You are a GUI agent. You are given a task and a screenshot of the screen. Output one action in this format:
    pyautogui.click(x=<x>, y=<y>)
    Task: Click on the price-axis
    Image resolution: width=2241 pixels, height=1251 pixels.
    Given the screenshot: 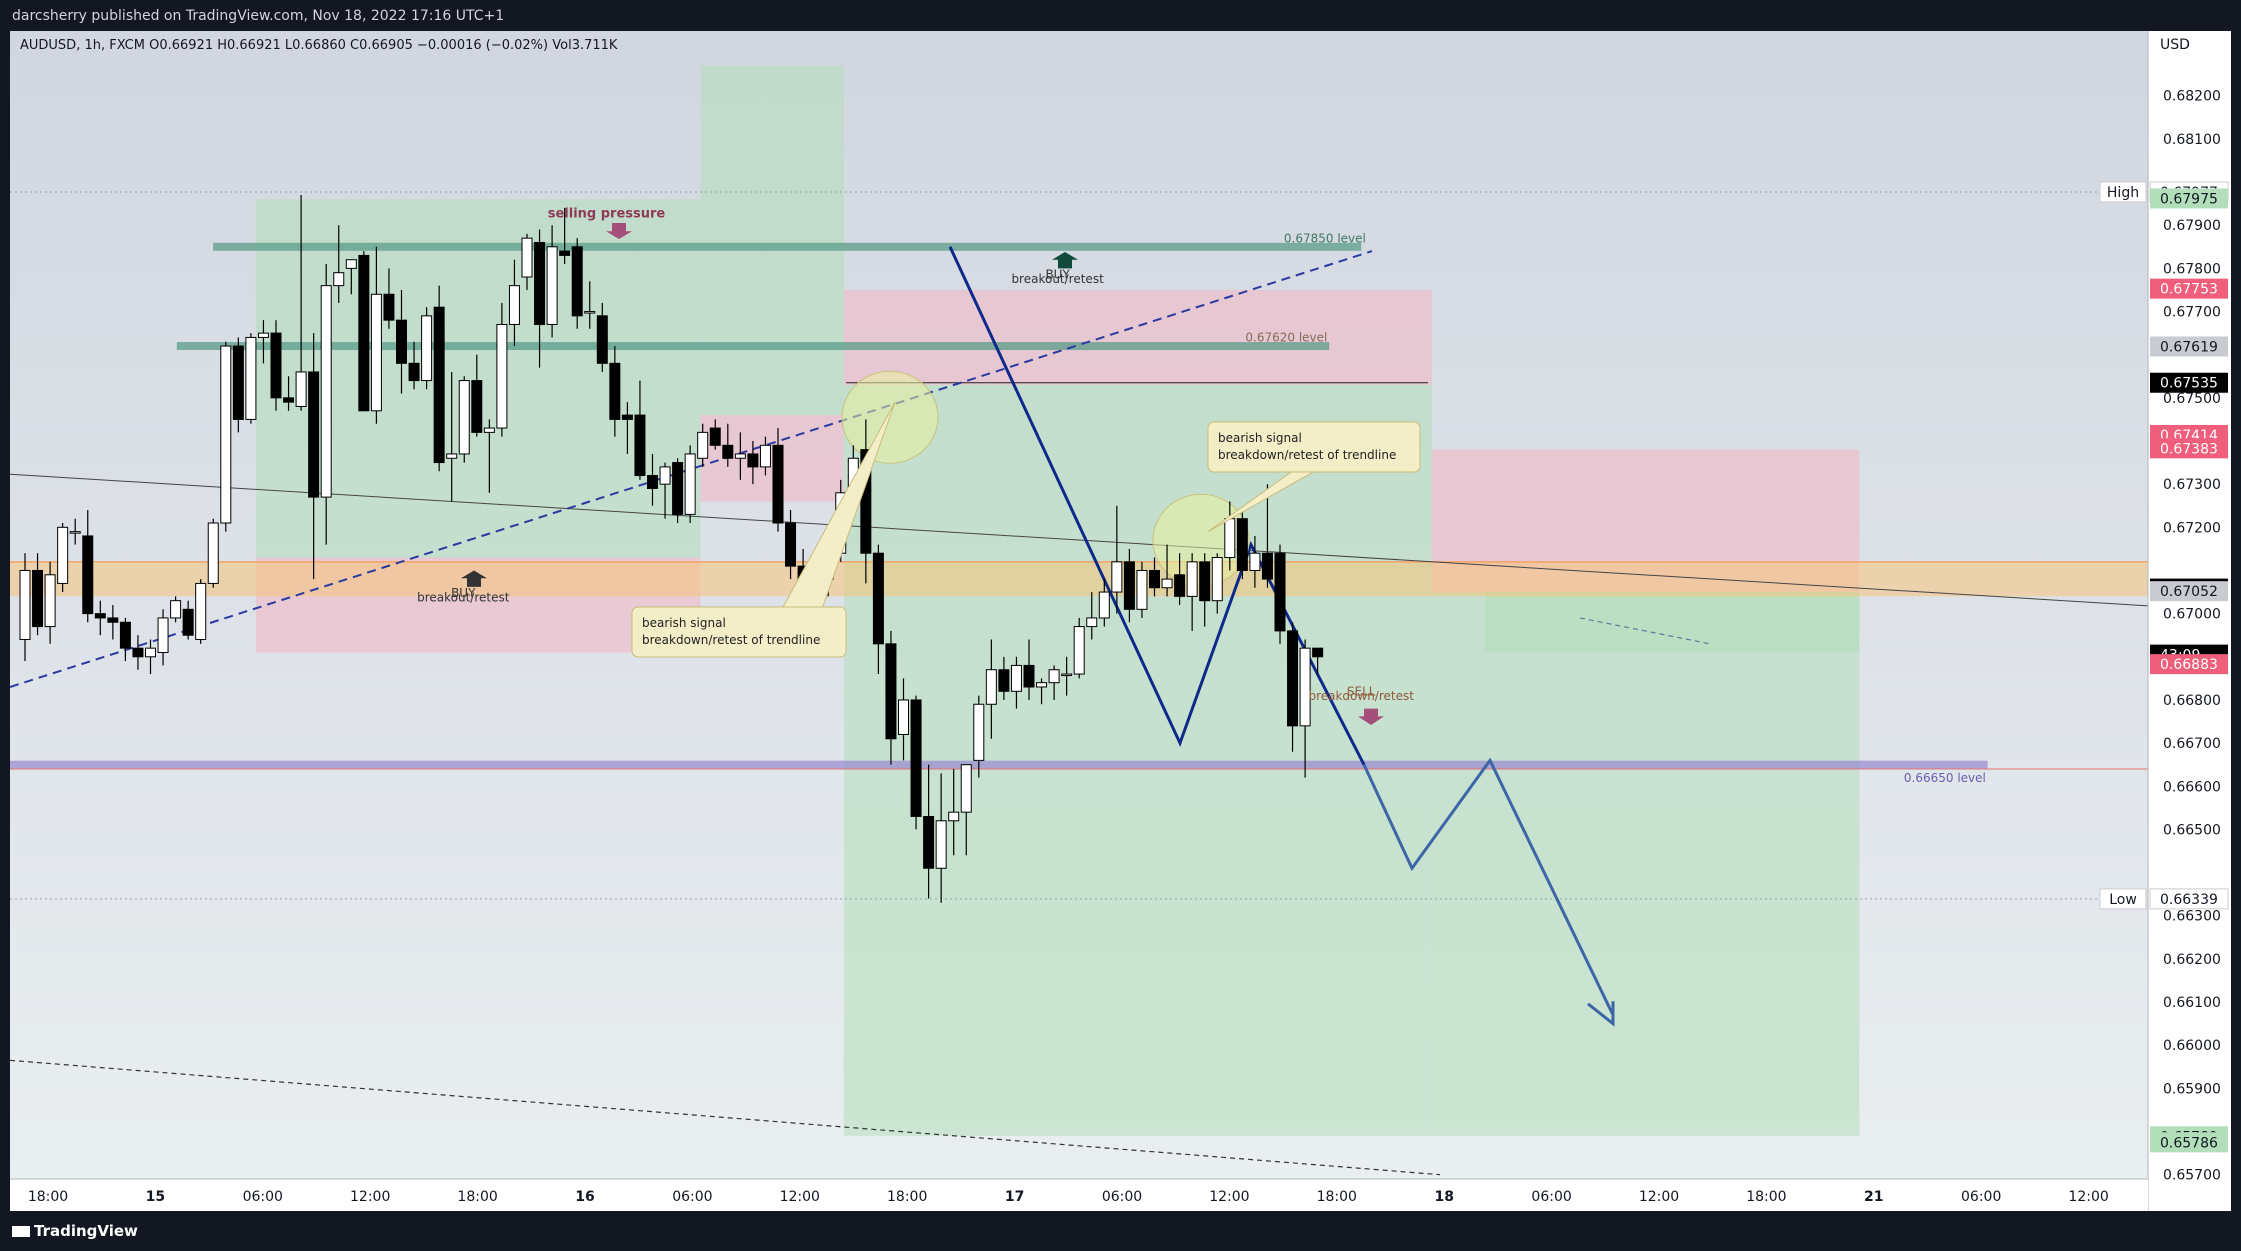 What is the action you would take?
    pyautogui.click(x=2189, y=621)
    